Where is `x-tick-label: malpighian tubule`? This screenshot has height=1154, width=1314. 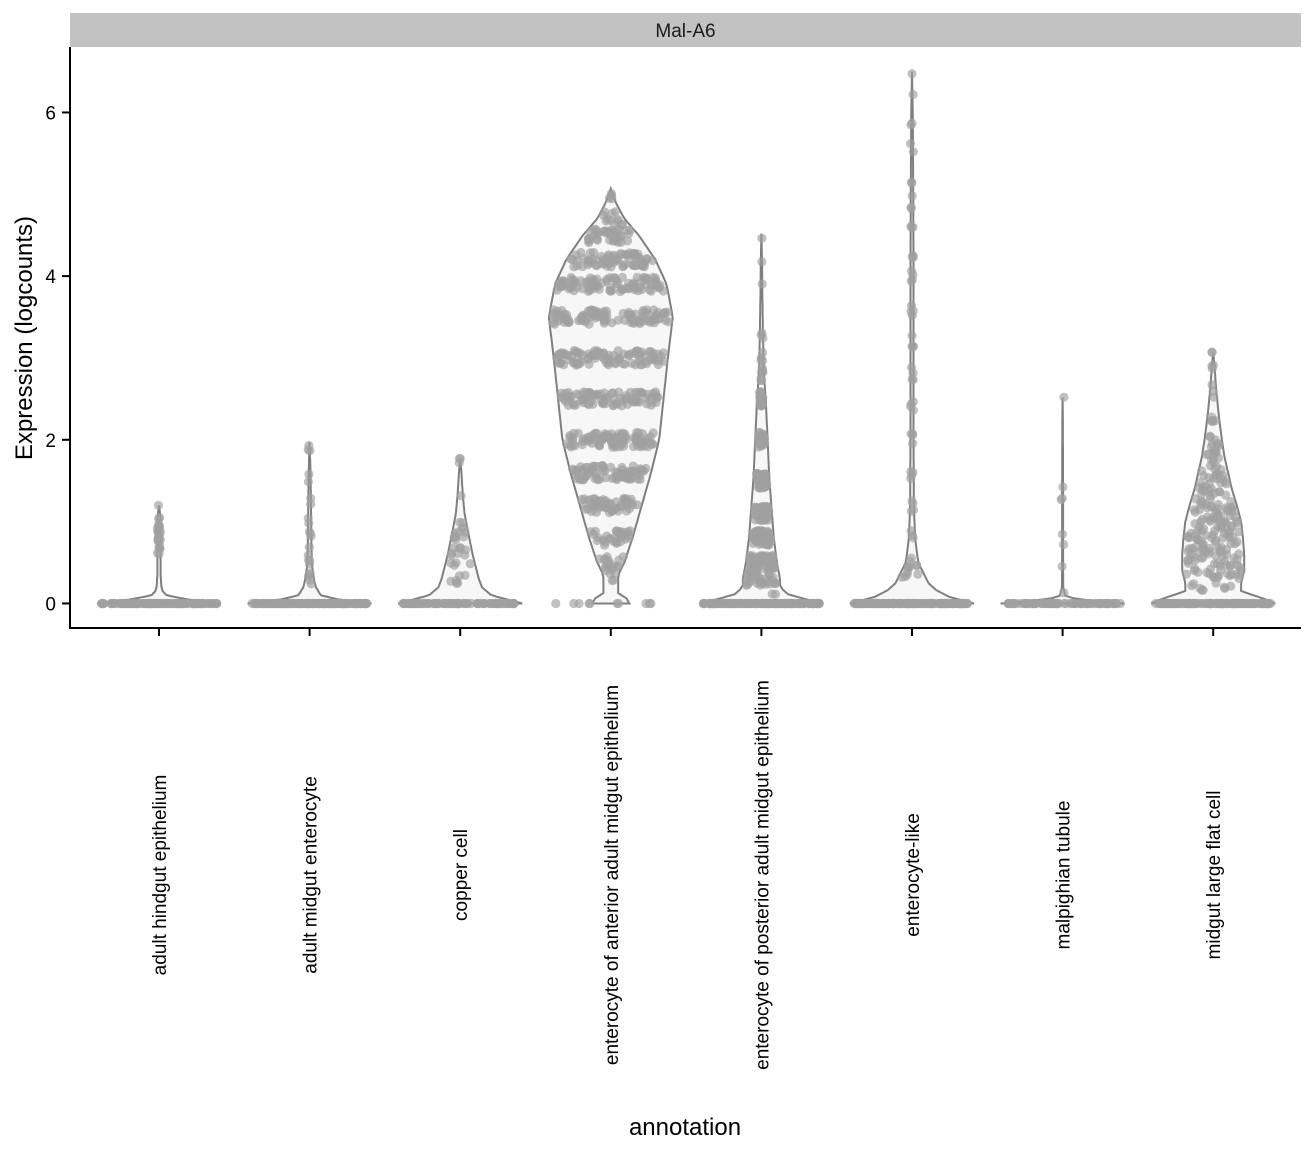
x-tick-label: malpighian tubule is located at coordinates (1064, 875).